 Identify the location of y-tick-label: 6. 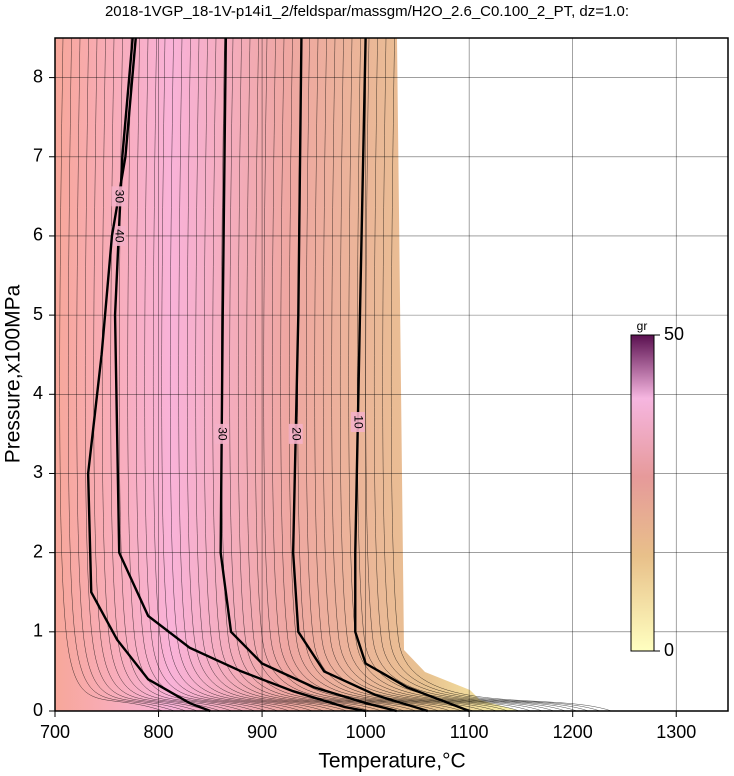
(38, 235).